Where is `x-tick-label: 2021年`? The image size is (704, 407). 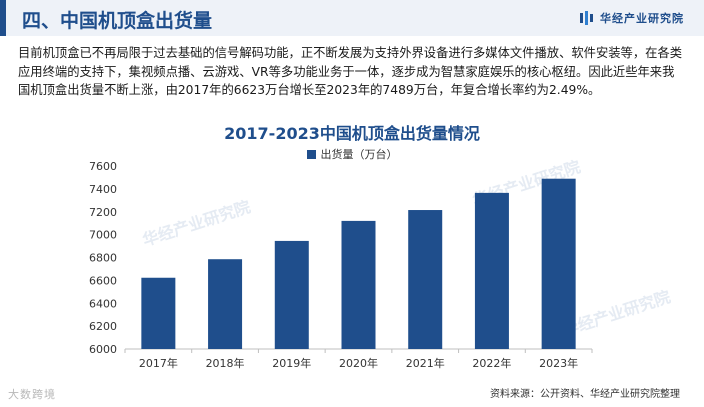
x-tick-label: 2021年 is located at coordinates (425, 363).